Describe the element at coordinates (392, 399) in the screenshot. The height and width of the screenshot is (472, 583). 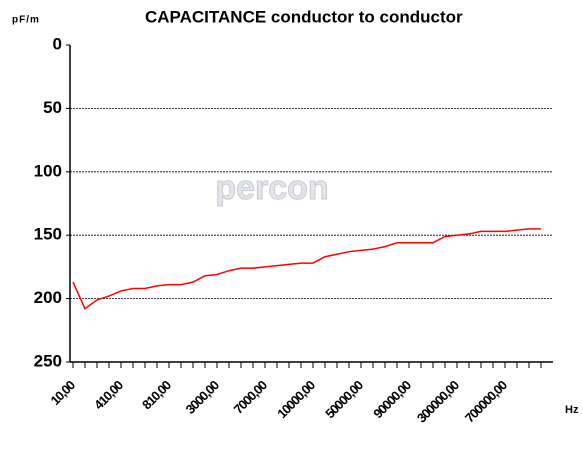
I see `x-tick-label: 90000,00` at that location.